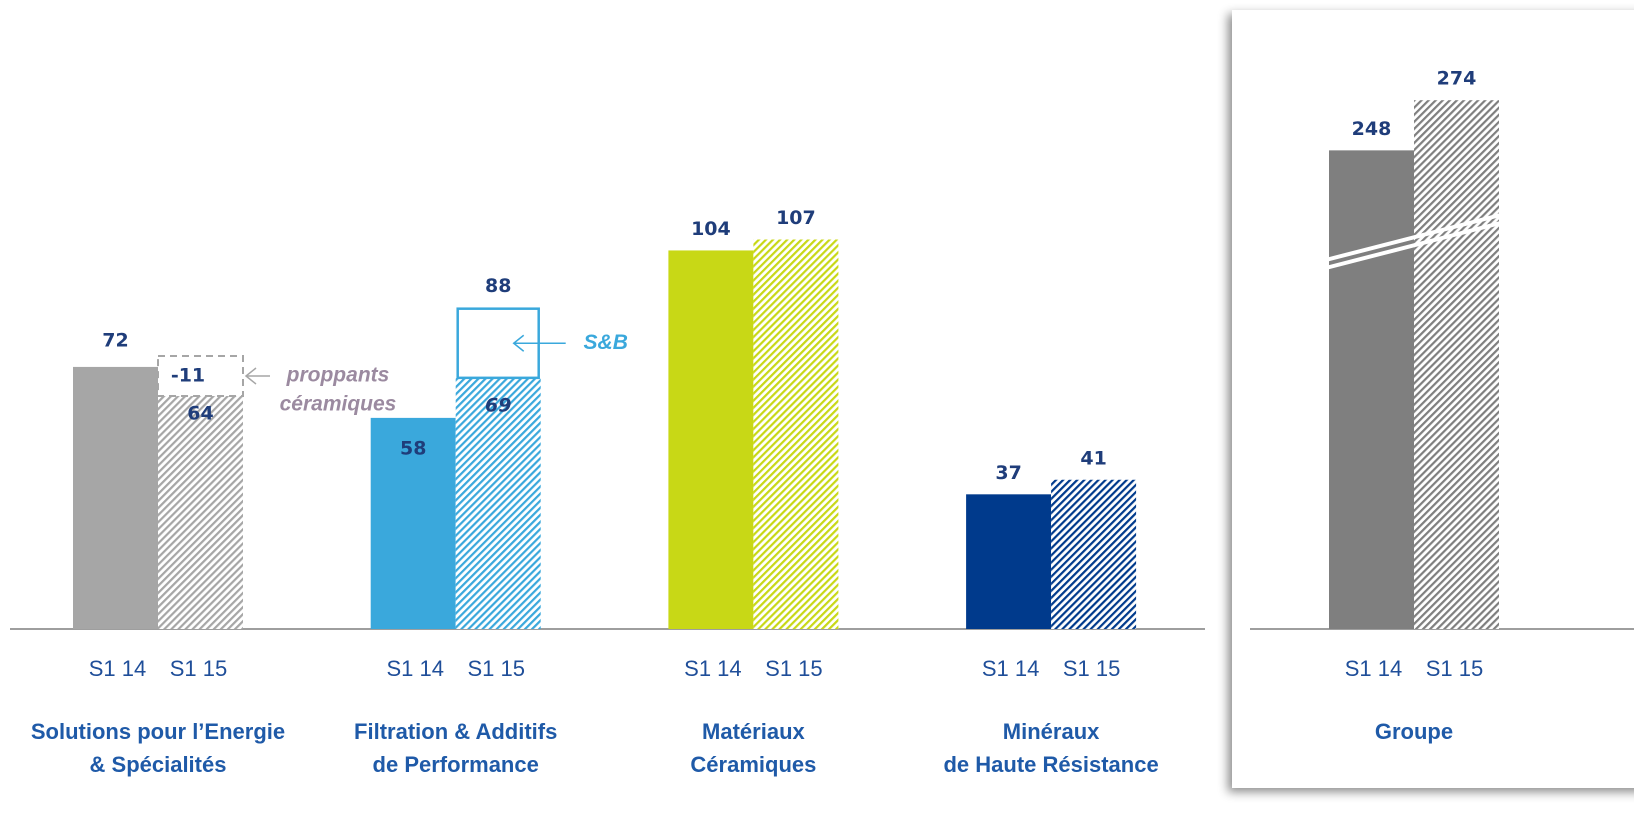 This screenshot has width=1634, height=821. What do you see at coordinates (338, 404) in the screenshot?
I see `annotation-text: céramiques` at bounding box center [338, 404].